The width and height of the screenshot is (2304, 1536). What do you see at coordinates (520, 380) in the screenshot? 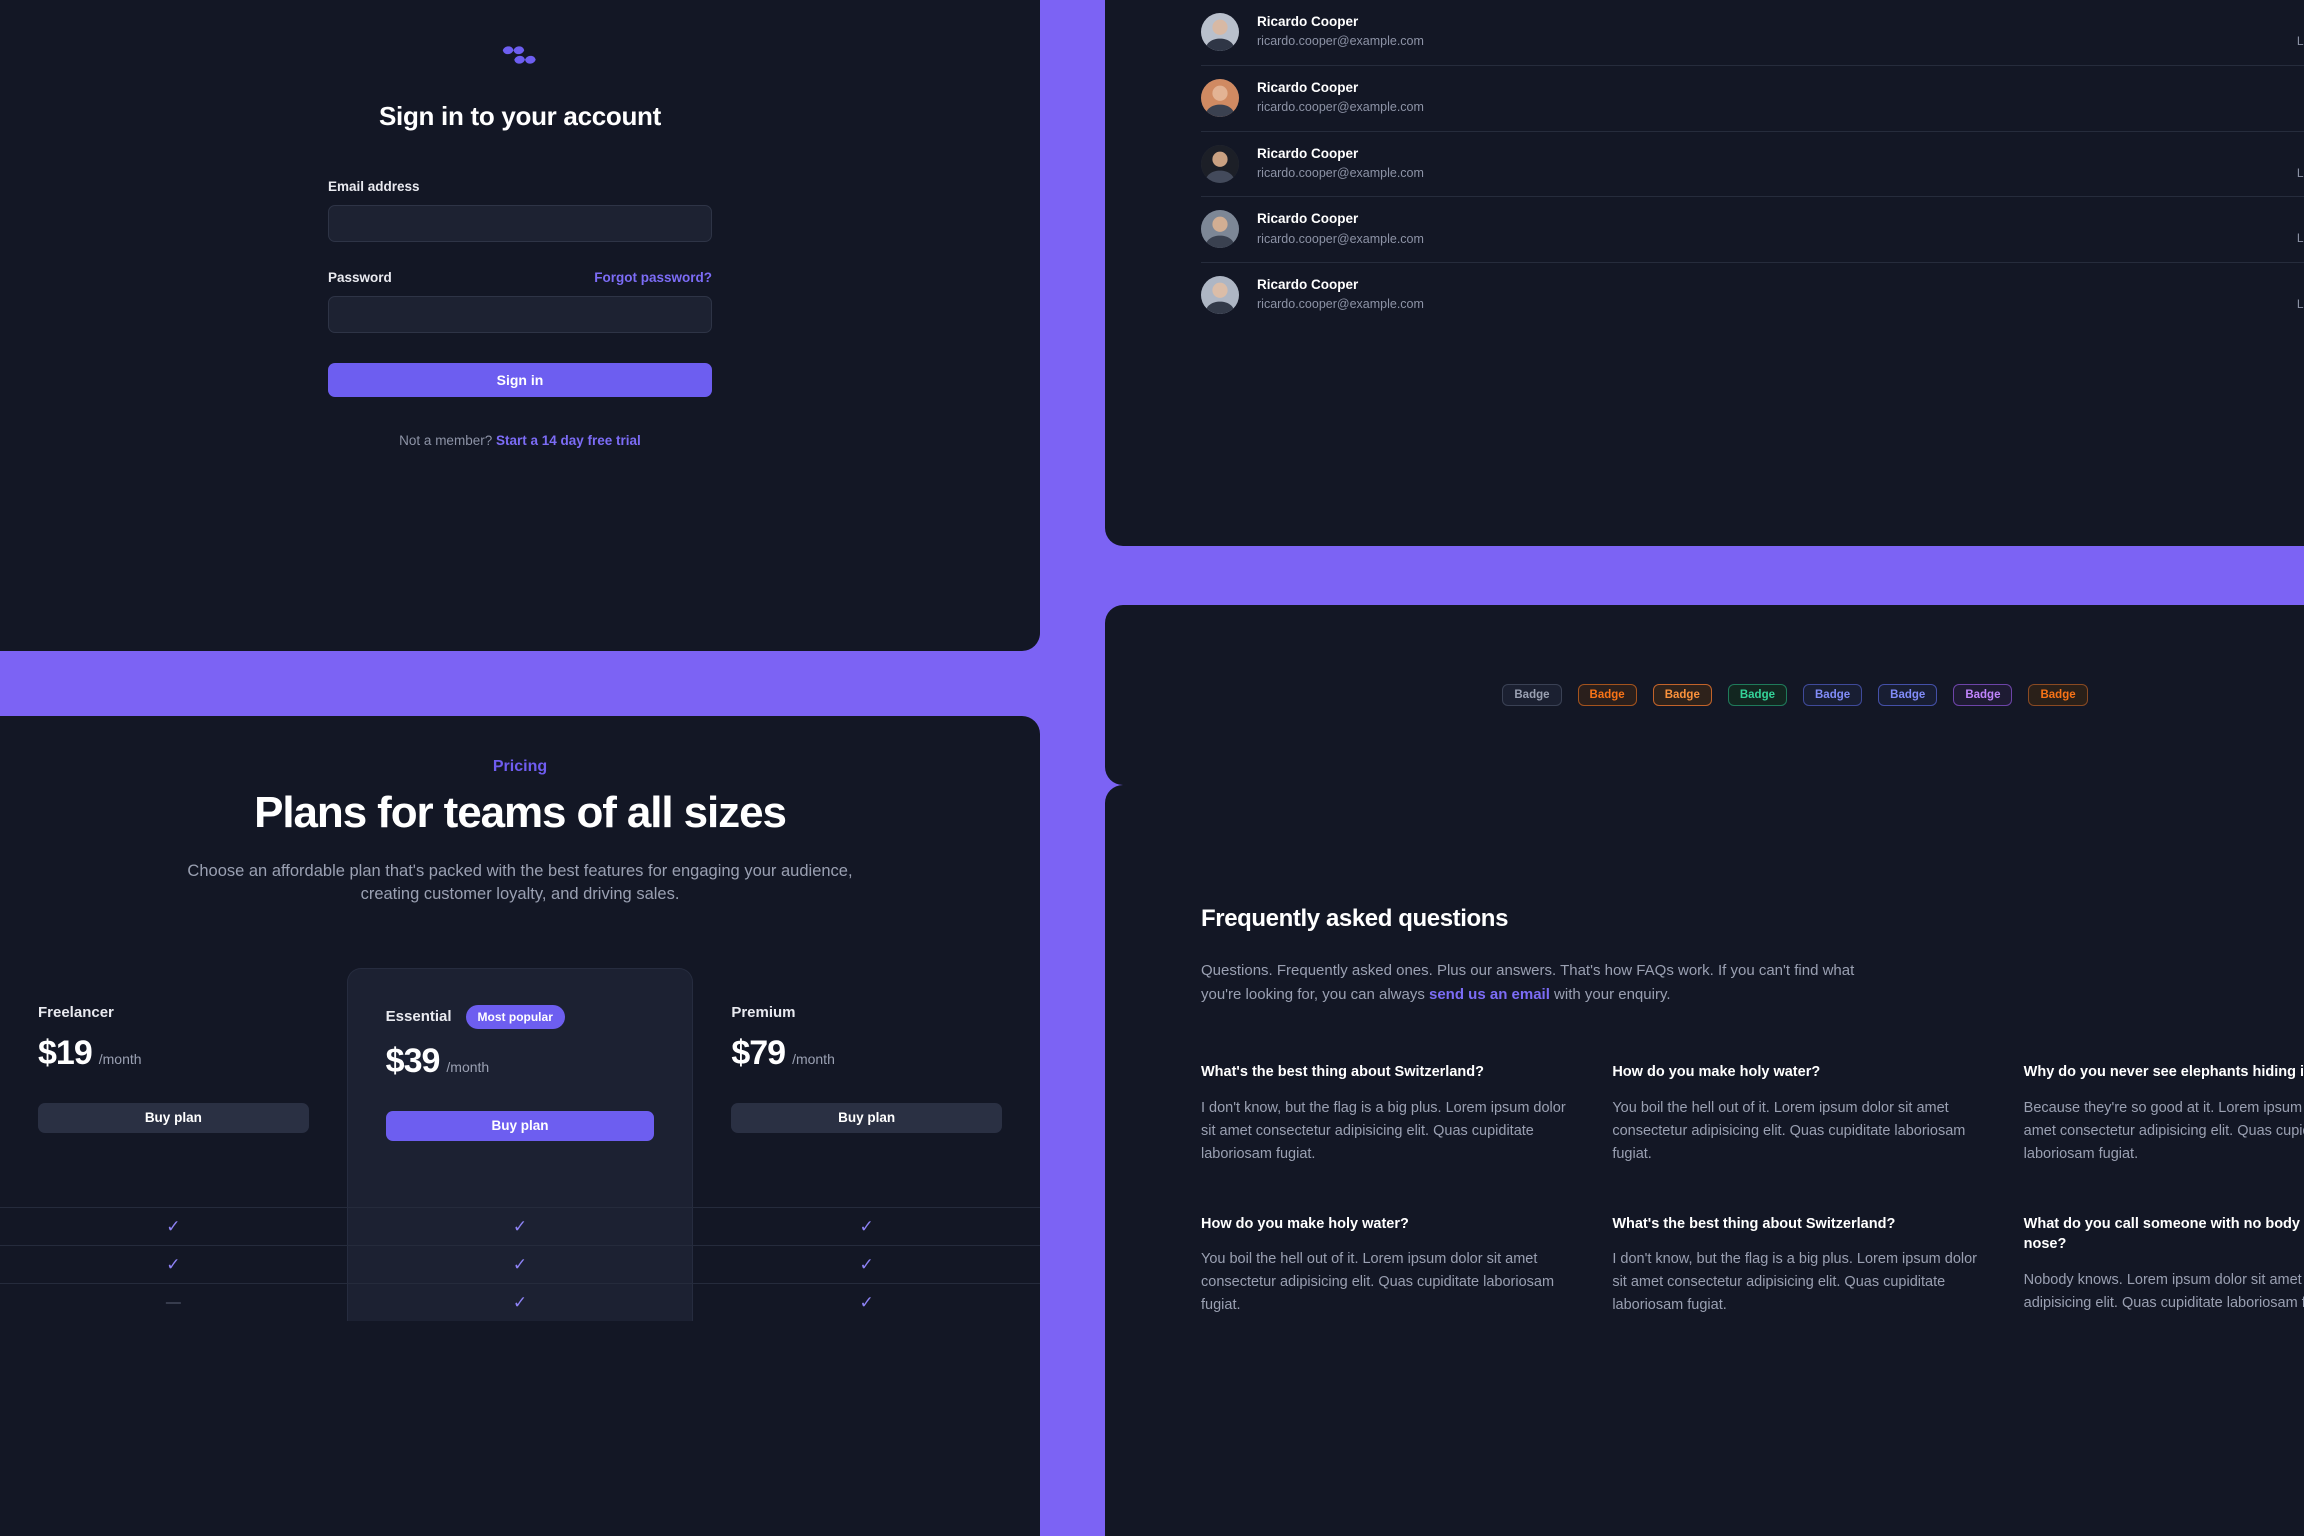
I see `sign-in-button: Sign in` at bounding box center [520, 380].